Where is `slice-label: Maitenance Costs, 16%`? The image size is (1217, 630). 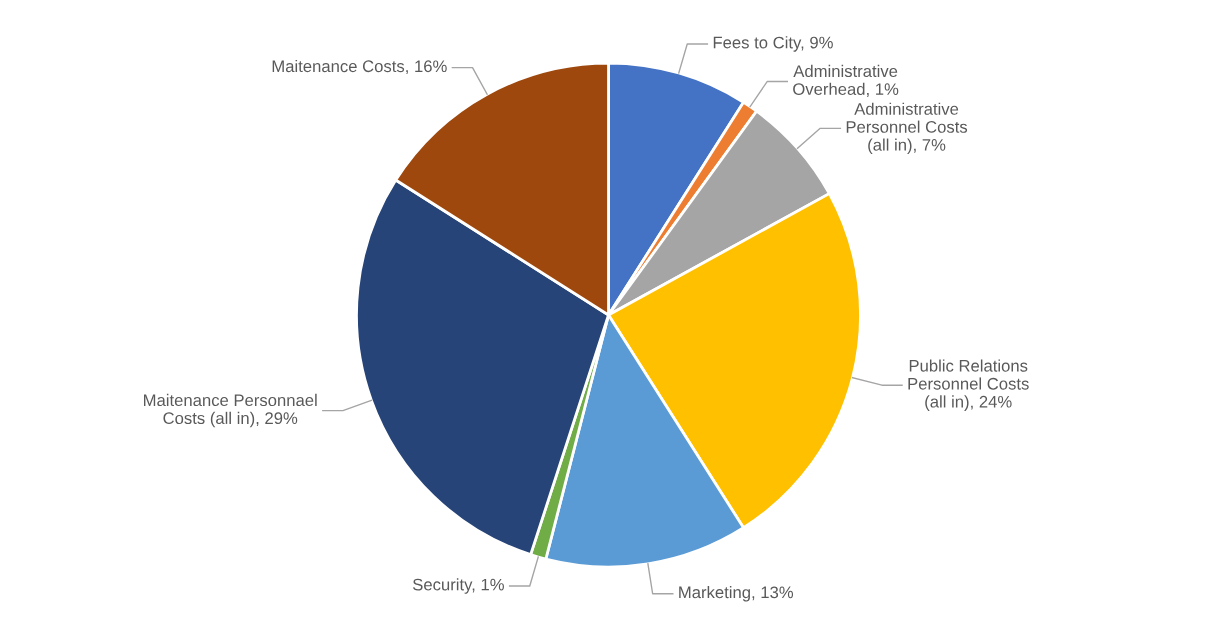
slice-label: Maitenance Costs, 16% is located at coordinates (359, 67).